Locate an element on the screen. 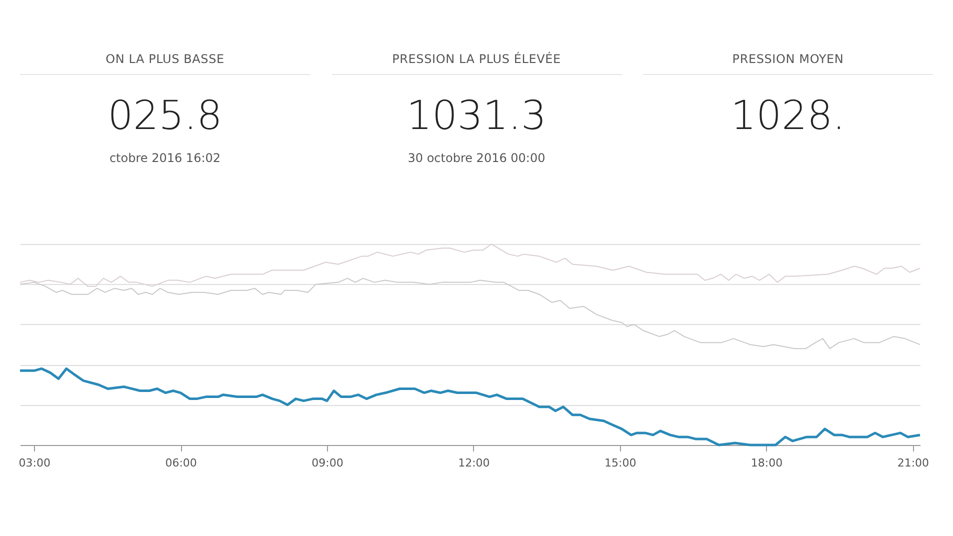 This screenshot has height=536, width=953. text: 30 octobre 2016 00:00 is located at coordinates (476, 158).